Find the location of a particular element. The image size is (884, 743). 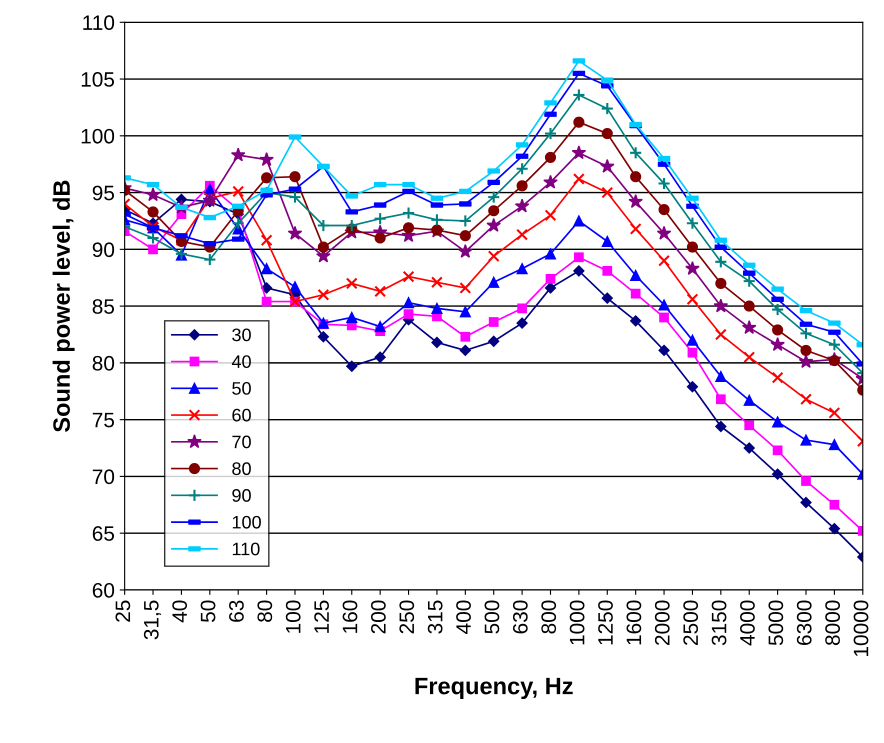

x-tick-label: 1250 is located at coordinates (605, 622).